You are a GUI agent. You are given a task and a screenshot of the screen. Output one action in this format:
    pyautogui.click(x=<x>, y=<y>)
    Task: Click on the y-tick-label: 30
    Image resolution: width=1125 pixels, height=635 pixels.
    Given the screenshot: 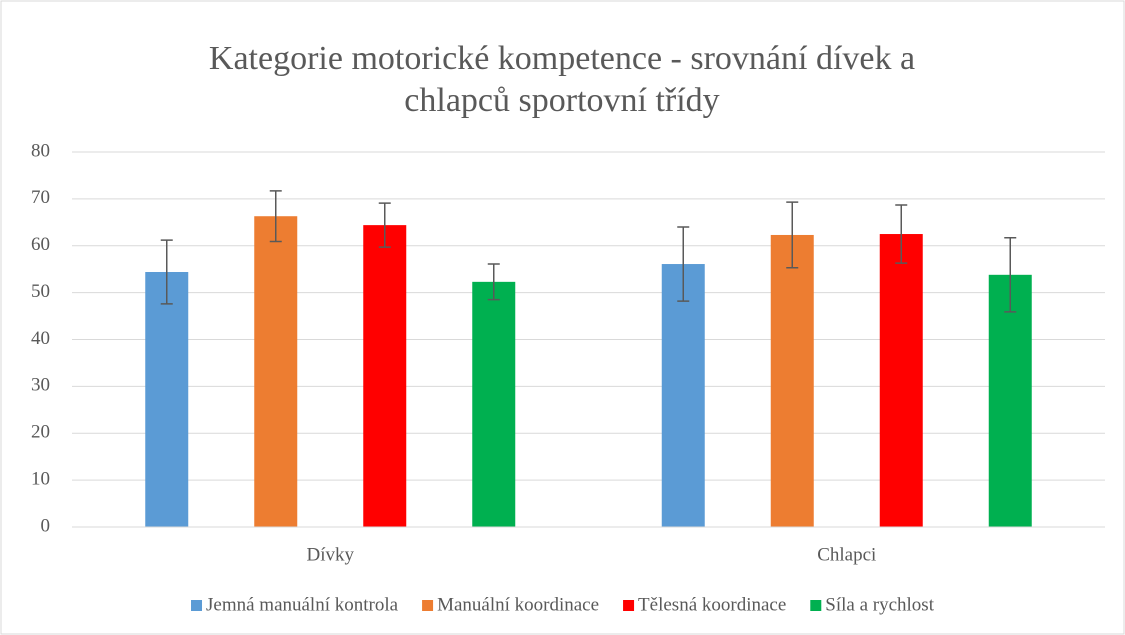 What is the action you would take?
    pyautogui.click(x=40, y=385)
    